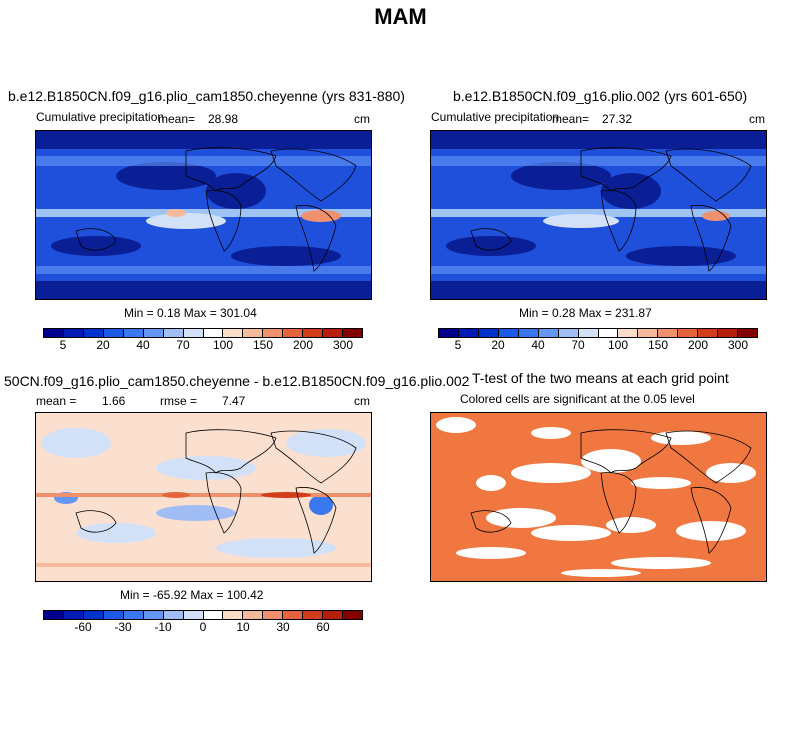  I want to click on panel3-units: cm, so click(362, 401).